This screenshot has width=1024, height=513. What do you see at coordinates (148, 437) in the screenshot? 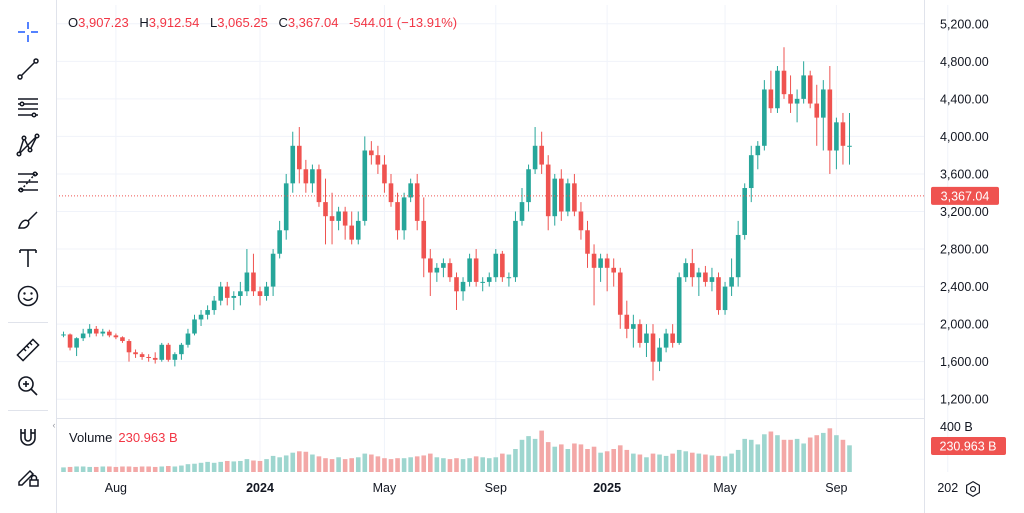
I see `volume-value: 230.963 B` at bounding box center [148, 437].